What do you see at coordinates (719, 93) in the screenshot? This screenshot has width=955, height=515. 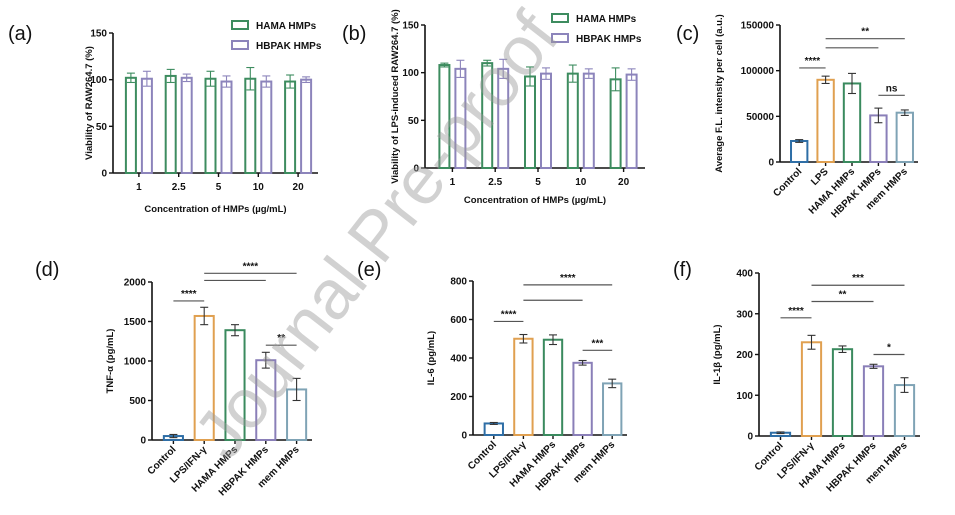 I see `y-axis-label: Average F.L. intensity per cell (a.u.)` at bounding box center [719, 93].